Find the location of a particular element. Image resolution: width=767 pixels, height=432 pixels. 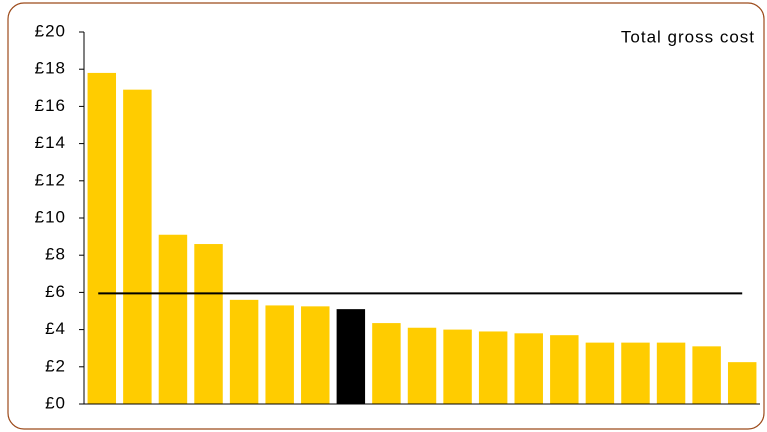

y-tick-label: £14 is located at coordinates (50, 142).